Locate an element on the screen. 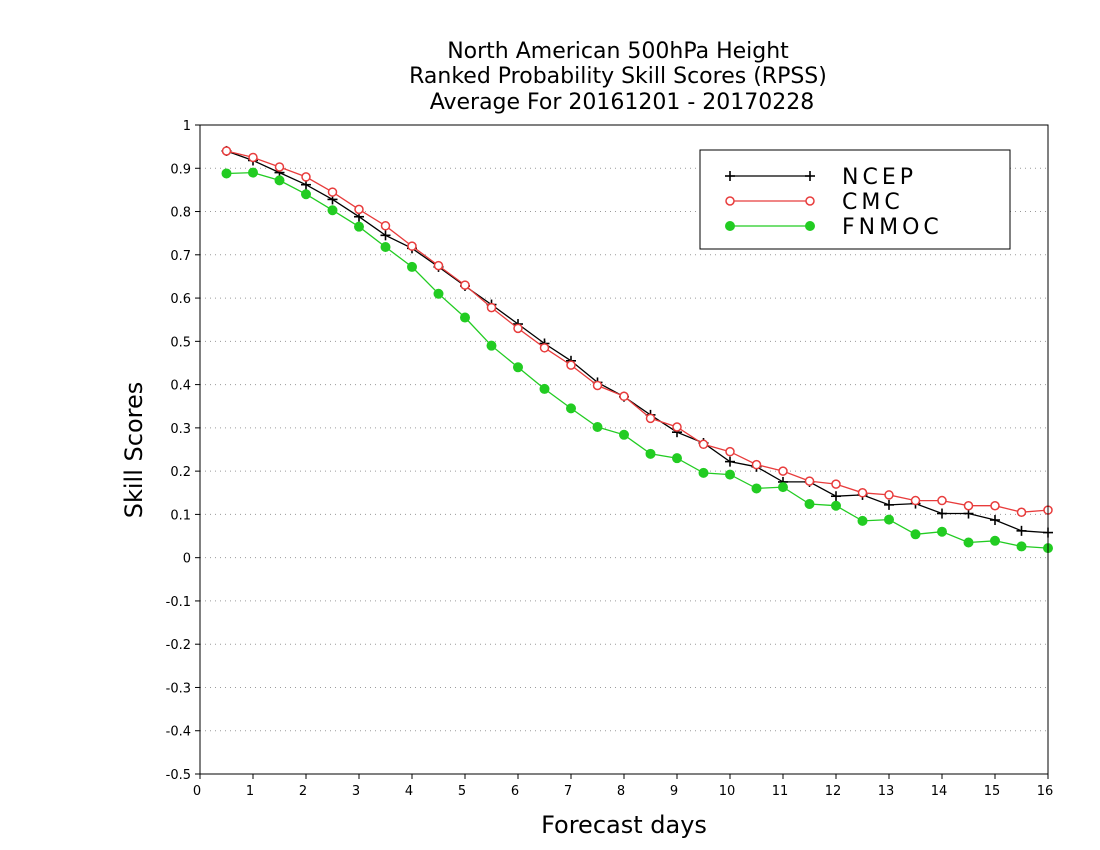  legend-label-cmc: CMC is located at coordinates (873, 202).